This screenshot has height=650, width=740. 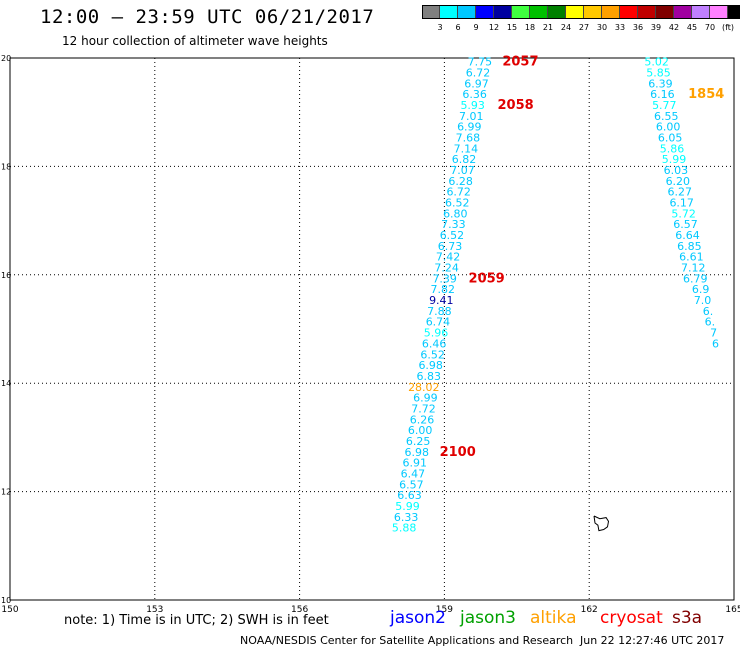 What do you see at coordinates (439, 311) in the screenshot?
I see `track1-wave-height: 7.88` at bounding box center [439, 311].